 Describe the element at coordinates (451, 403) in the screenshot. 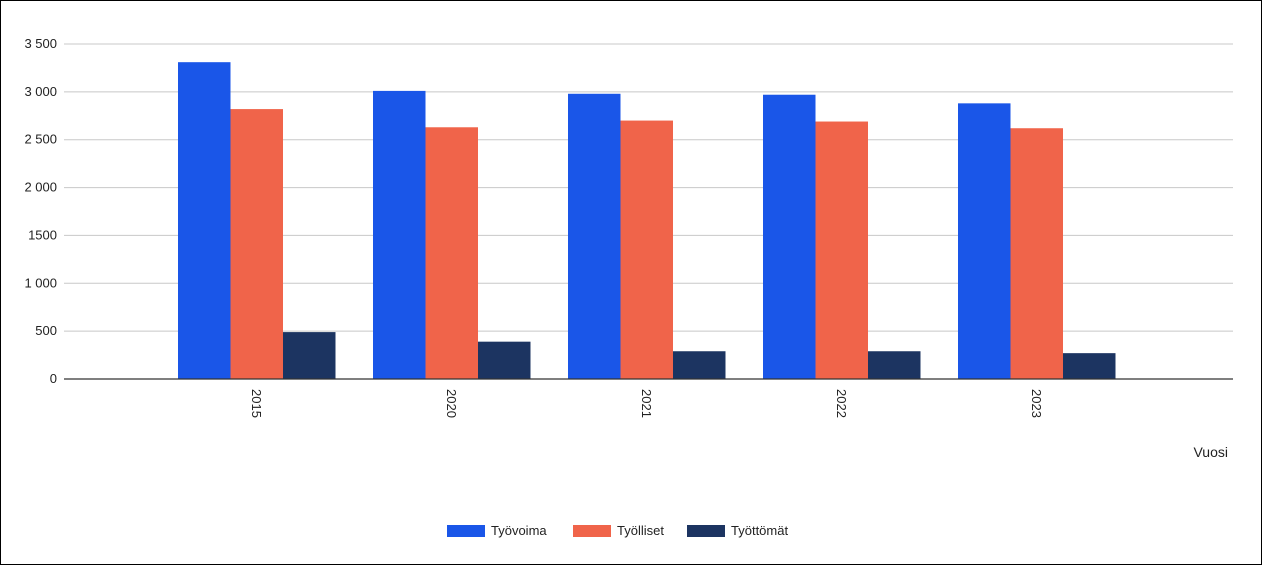

I see `x-tick-label: 2020` at that location.